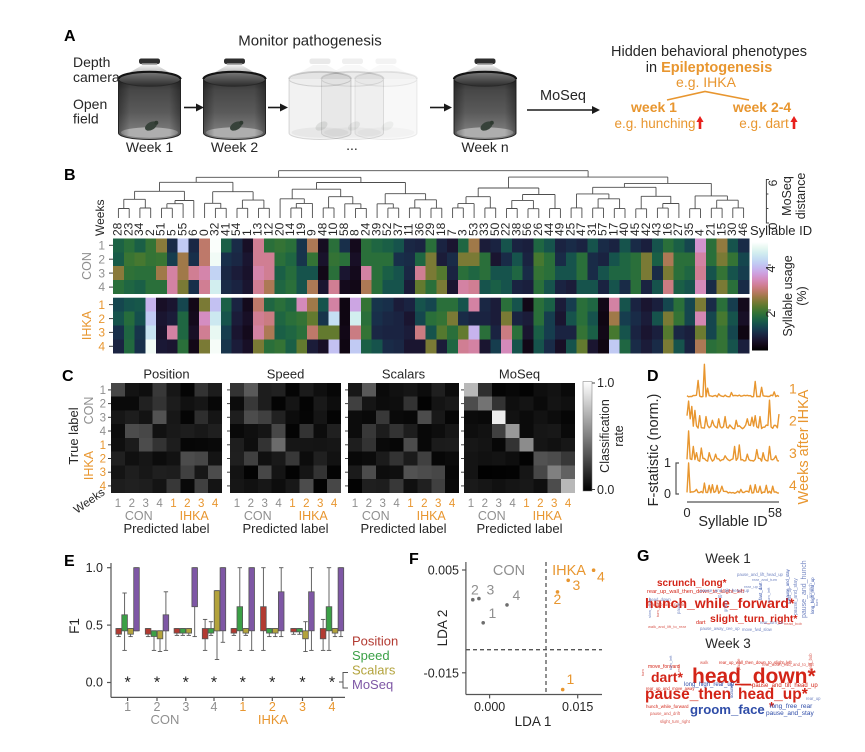 The height and width of the screenshot is (752, 865). Describe the element at coordinates (665, 713) in the screenshot. I see `svg-text: pause_and_drift` at that location.